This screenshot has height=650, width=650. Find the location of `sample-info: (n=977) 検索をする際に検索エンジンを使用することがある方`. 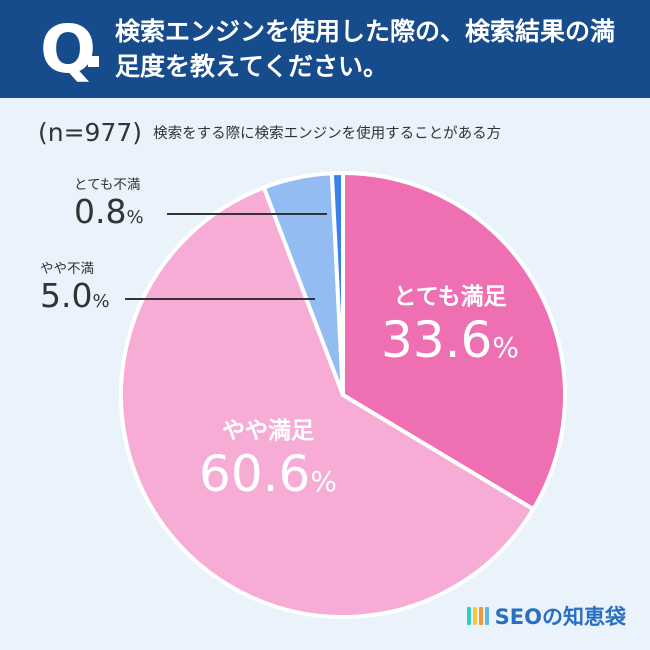

sample-info: (n=977) 検索をする際に検索エンジンを使用することがある方 is located at coordinates (269, 132).